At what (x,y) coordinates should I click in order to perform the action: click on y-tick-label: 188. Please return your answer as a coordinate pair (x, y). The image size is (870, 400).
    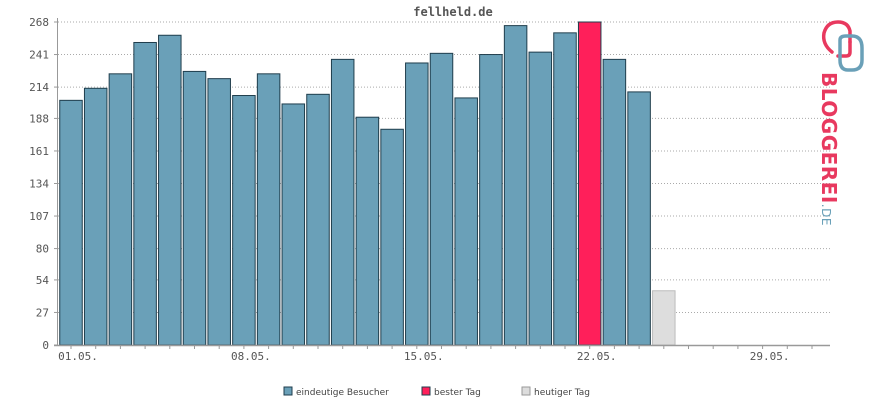
    Looking at the image, I should click on (39, 118).